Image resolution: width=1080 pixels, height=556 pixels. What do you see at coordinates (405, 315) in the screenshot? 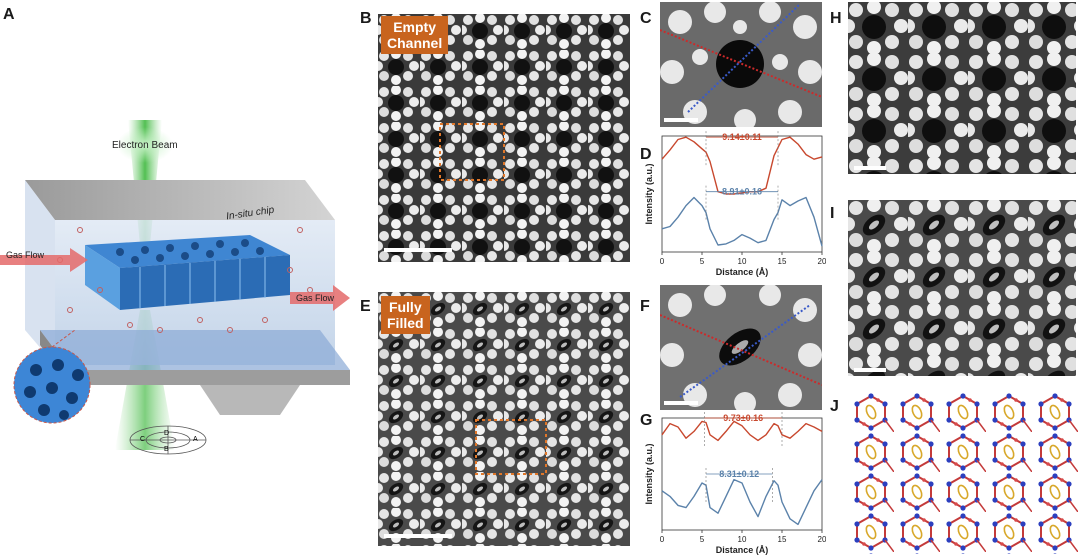
I see `fully-filled-tag: Fully Filled` at bounding box center [405, 315].